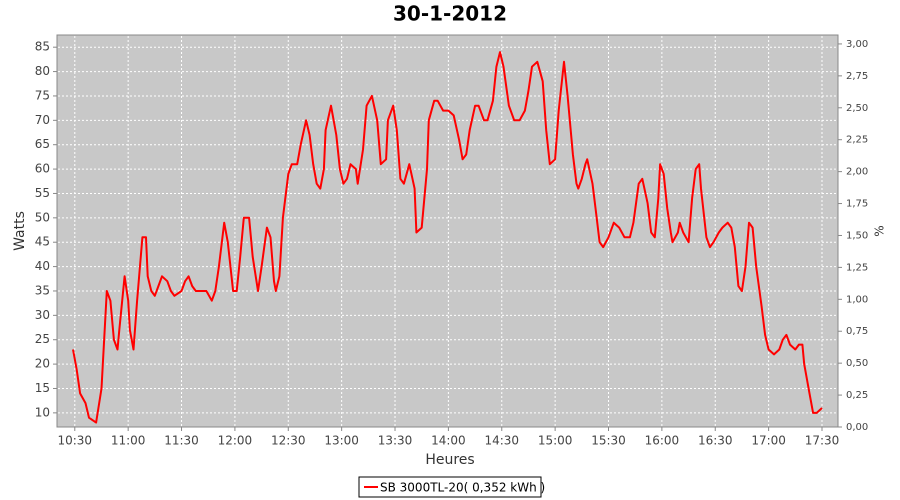  I want to click on x-tick-label: 11:00, so click(128, 441).